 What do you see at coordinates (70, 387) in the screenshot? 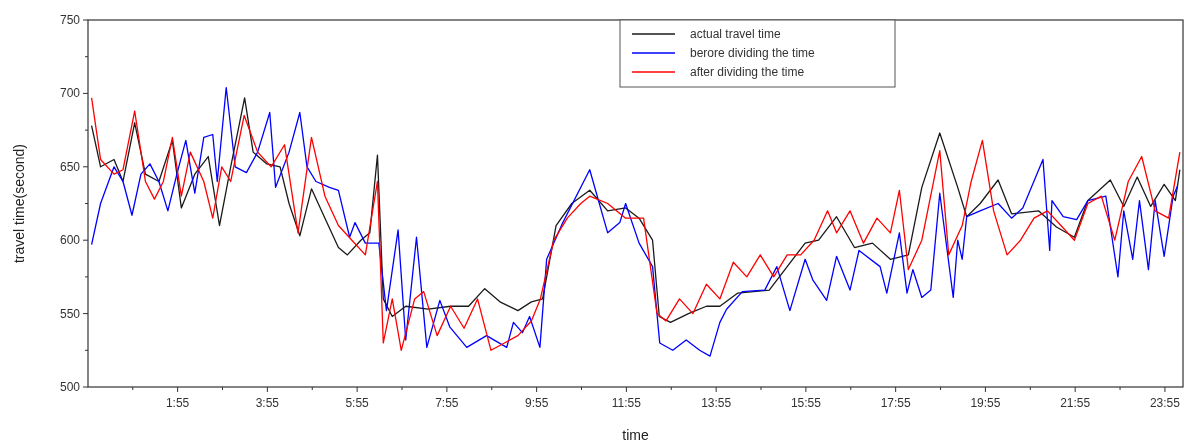
I see `y-tick-label: 500` at bounding box center [70, 387].